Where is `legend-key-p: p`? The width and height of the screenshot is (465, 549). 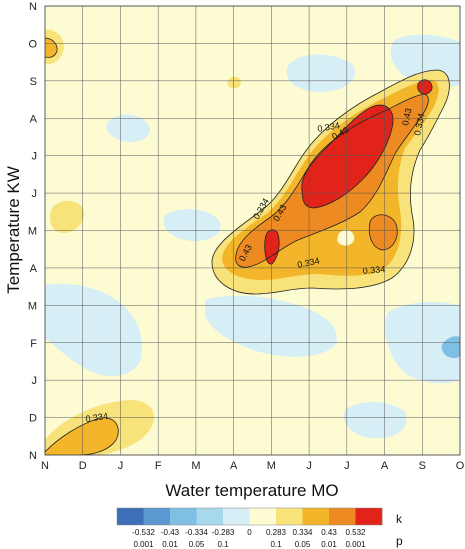 legend-key-p: p is located at coordinates (399, 541).